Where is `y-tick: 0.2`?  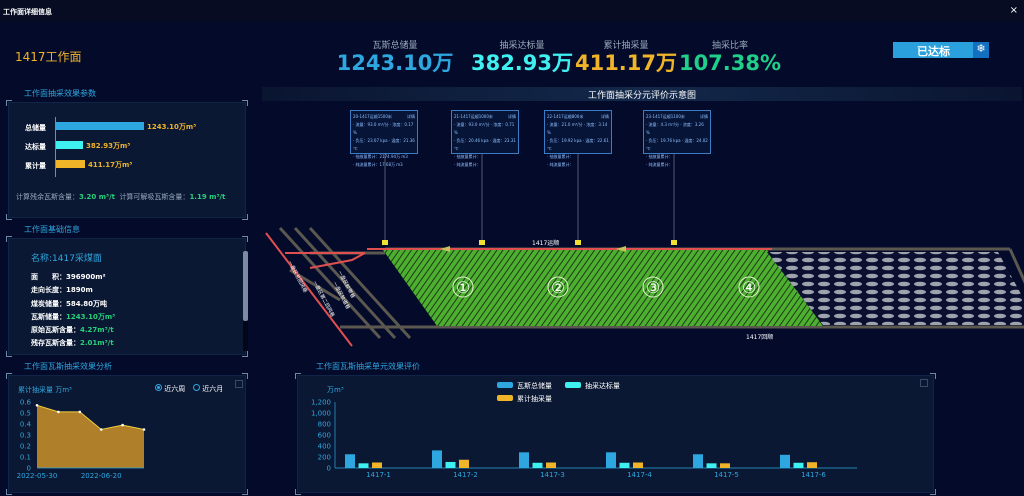
y-tick: 0.2 is located at coordinates (25, 447).